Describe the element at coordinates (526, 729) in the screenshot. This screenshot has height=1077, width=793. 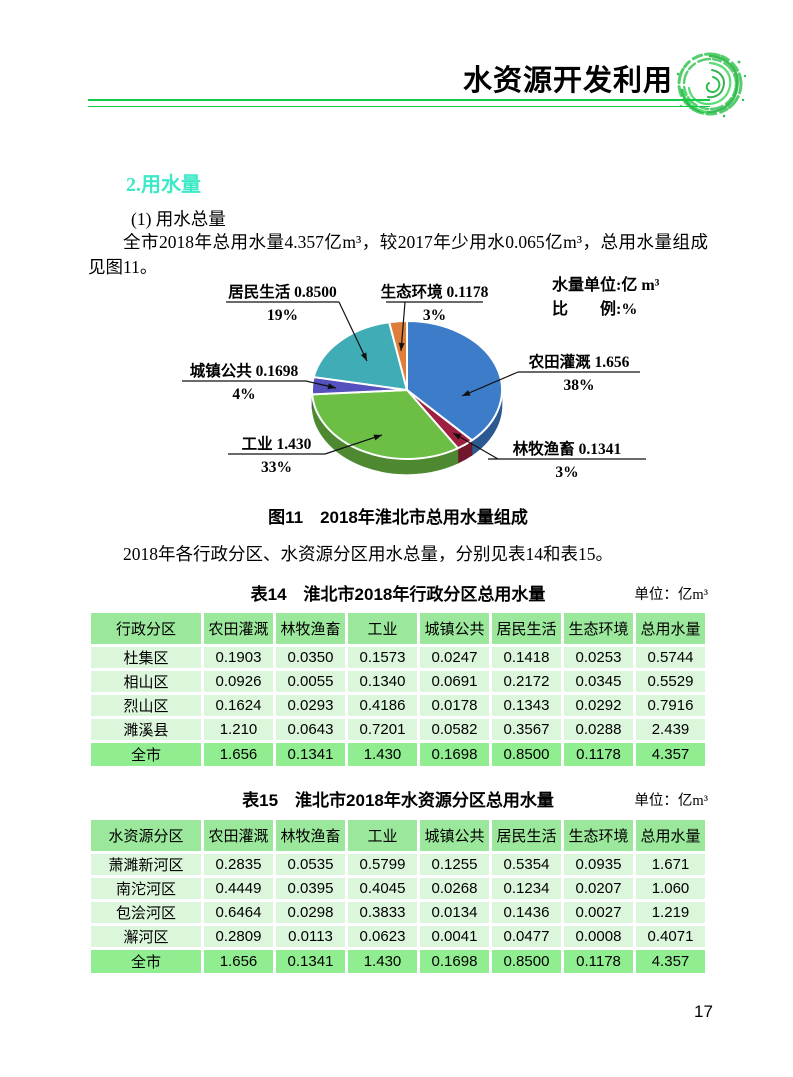
I see `table-cell: 0.3567` at that location.